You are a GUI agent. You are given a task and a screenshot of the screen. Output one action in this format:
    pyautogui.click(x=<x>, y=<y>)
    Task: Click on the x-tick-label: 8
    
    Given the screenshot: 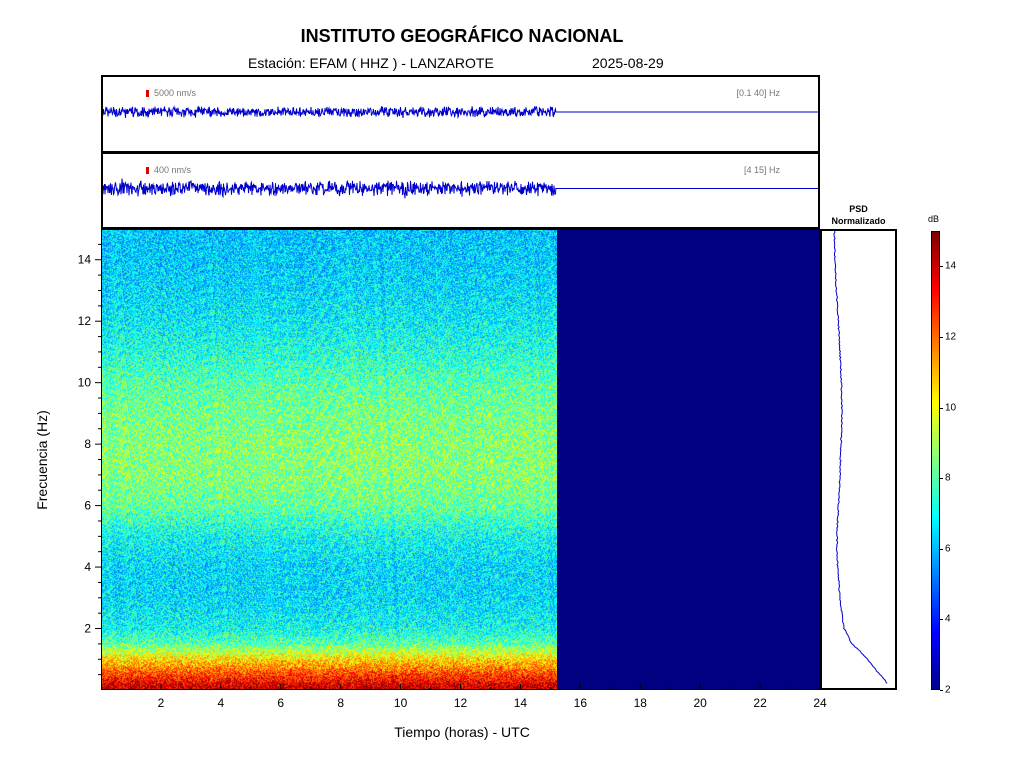 What is the action you would take?
    pyautogui.click(x=340, y=703)
    